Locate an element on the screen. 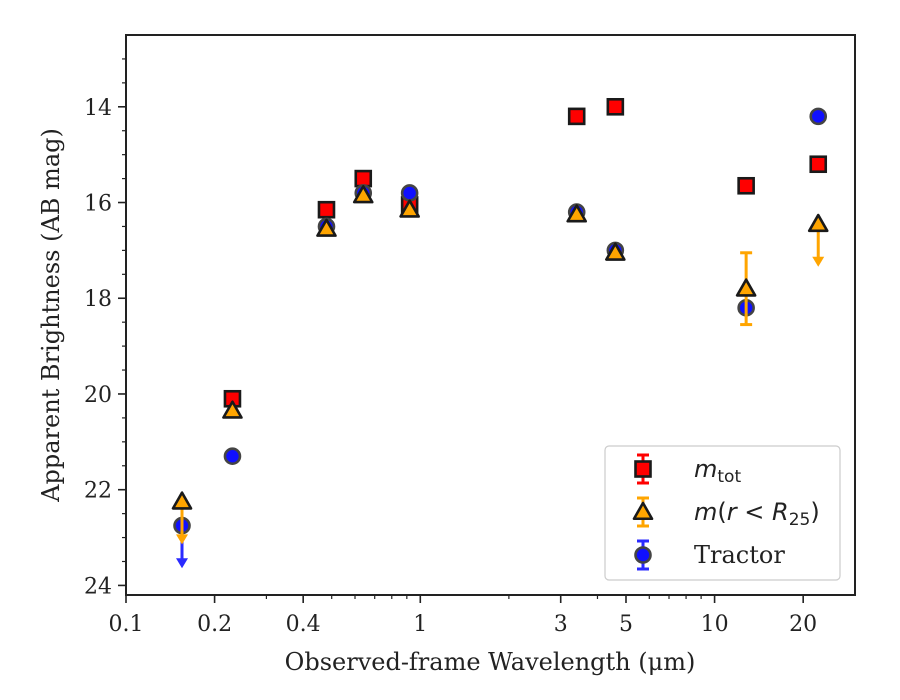  legend-label-mtot: mtot is located at coordinates (717, 471).